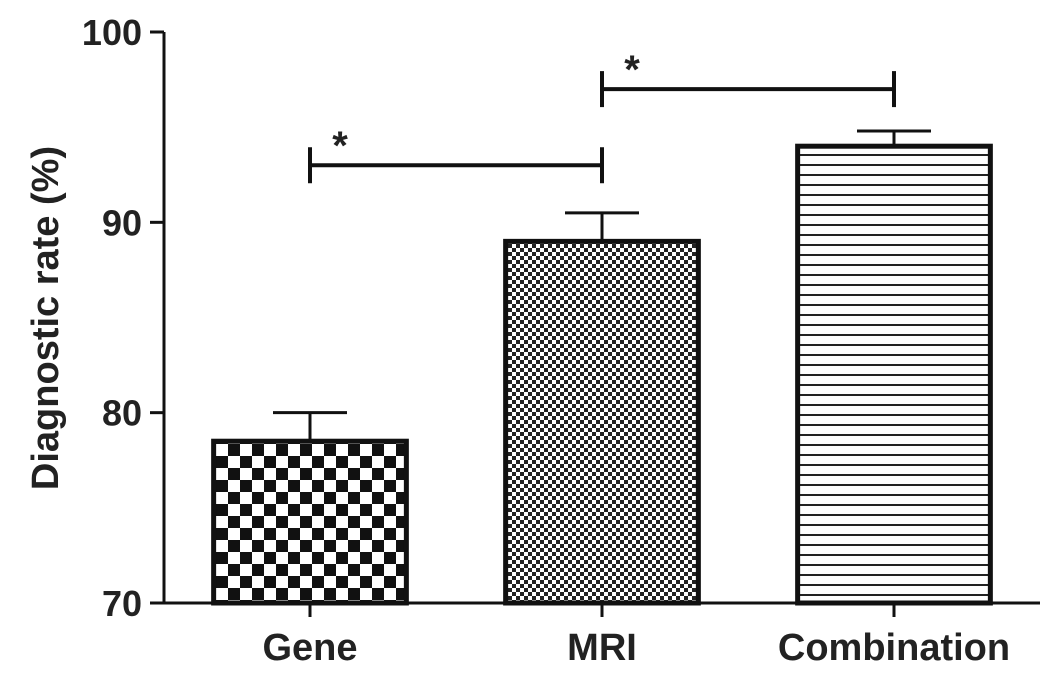 This screenshot has height=676, width=1063. What do you see at coordinates (309, 648) in the screenshot?
I see `x-tick-label: Gene` at bounding box center [309, 648].